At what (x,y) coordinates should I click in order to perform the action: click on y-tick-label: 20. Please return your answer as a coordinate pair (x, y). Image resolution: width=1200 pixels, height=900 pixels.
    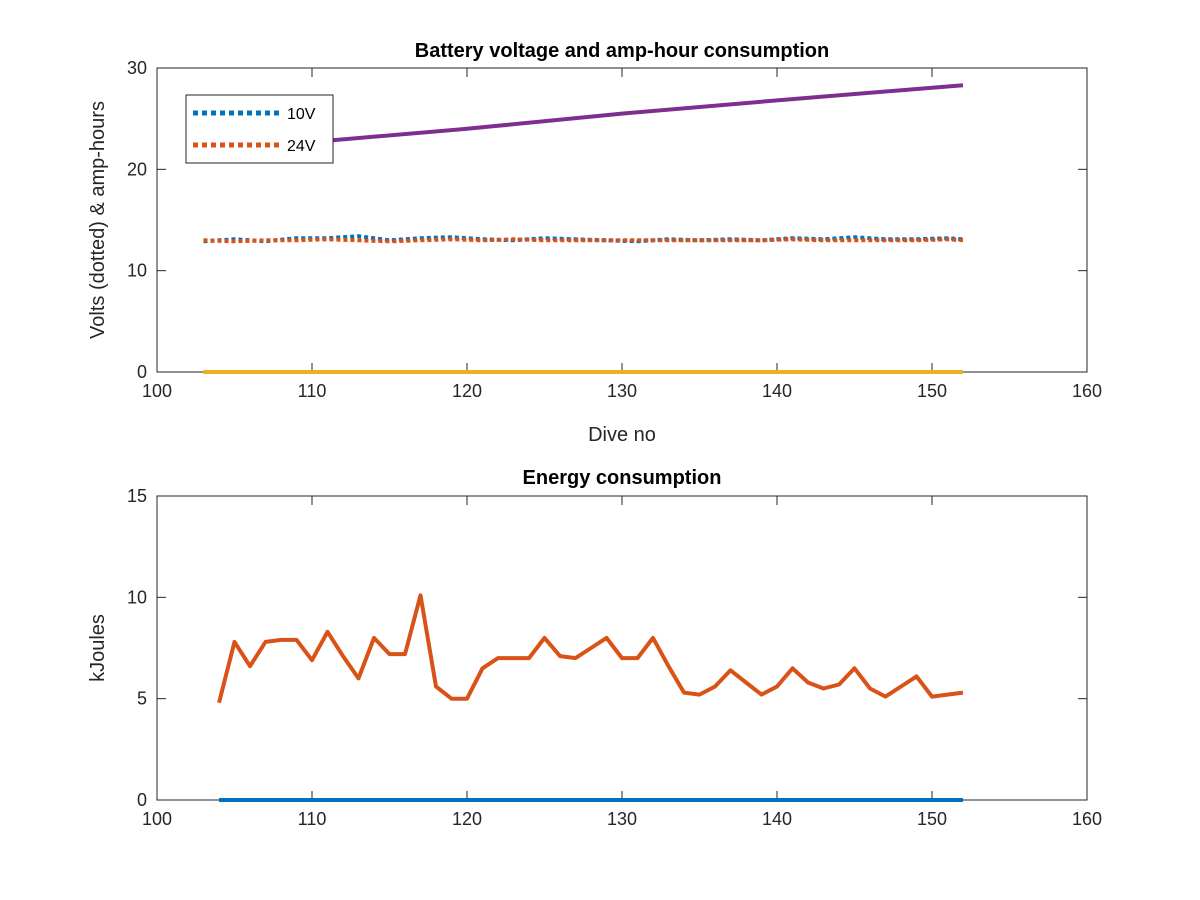
    Looking at the image, I should click on (137, 169).